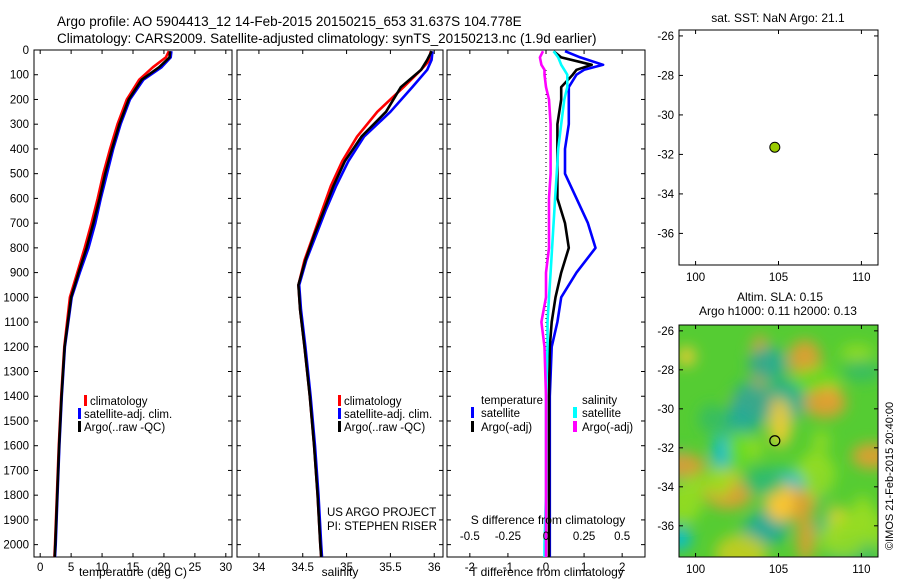 This screenshot has width=900, height=580. I want to click on y-tick-label: 1100, so click(16, 323).